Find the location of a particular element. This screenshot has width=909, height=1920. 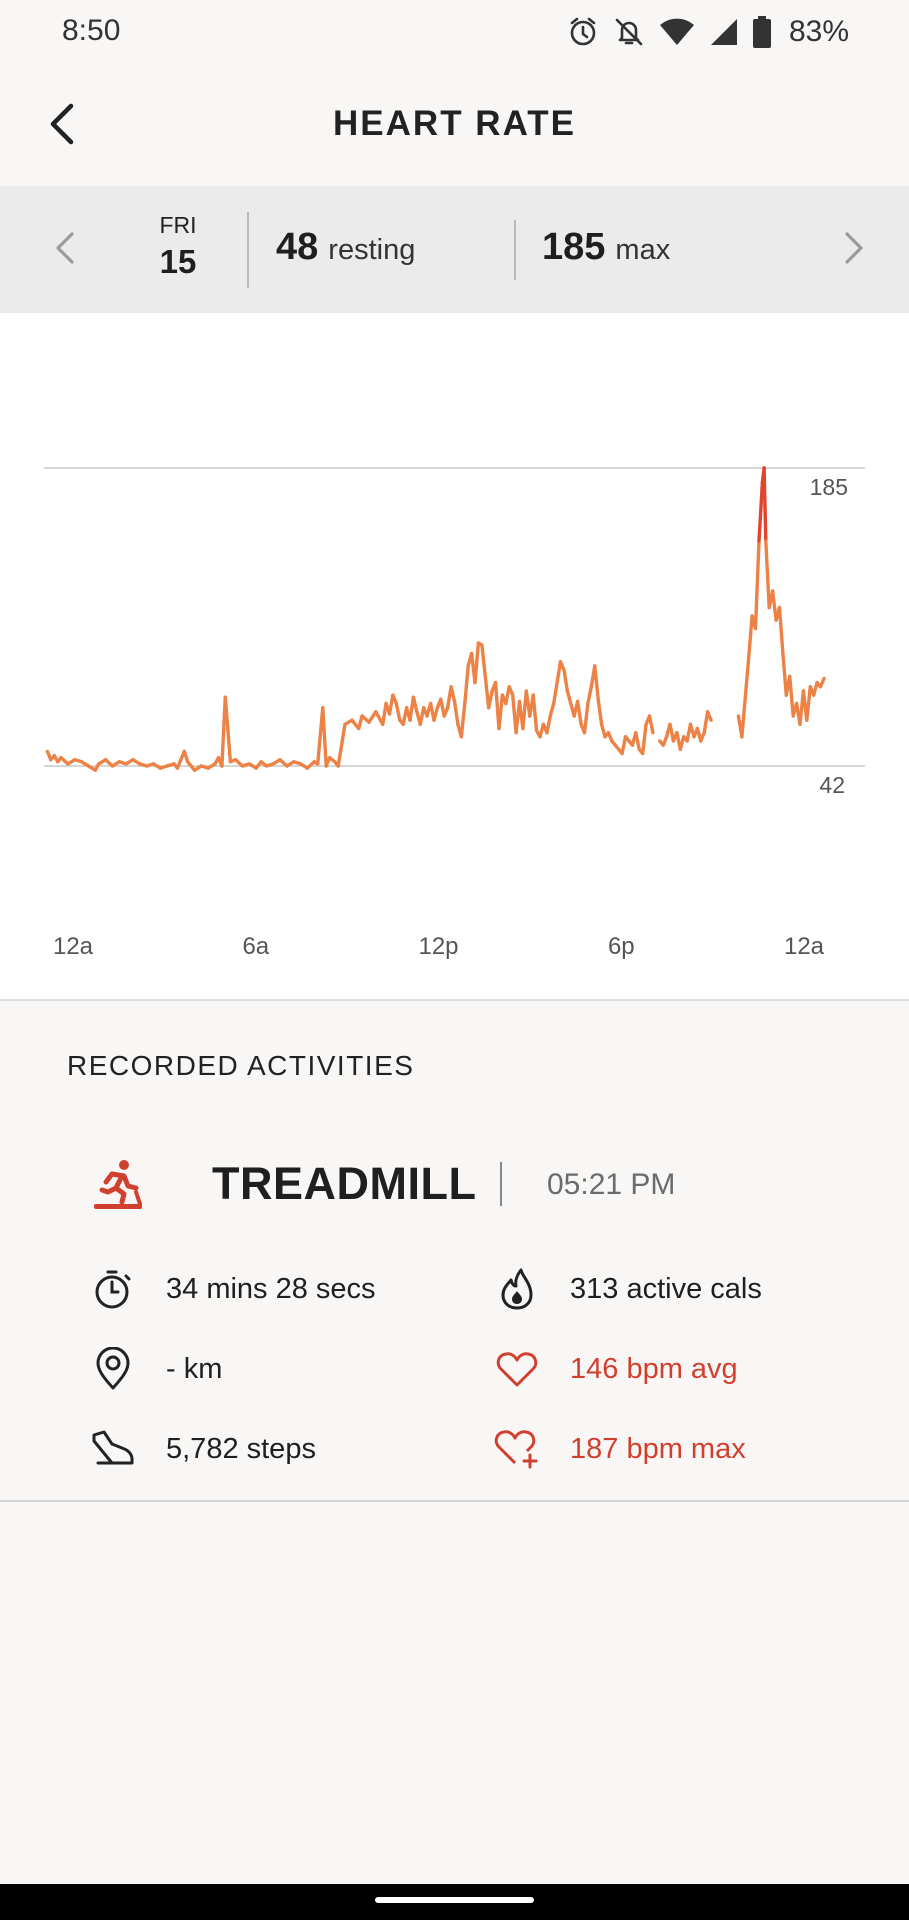

recorded-activities-title: RECORDED ACTIVITIES is located at coordinates (241, 1065).